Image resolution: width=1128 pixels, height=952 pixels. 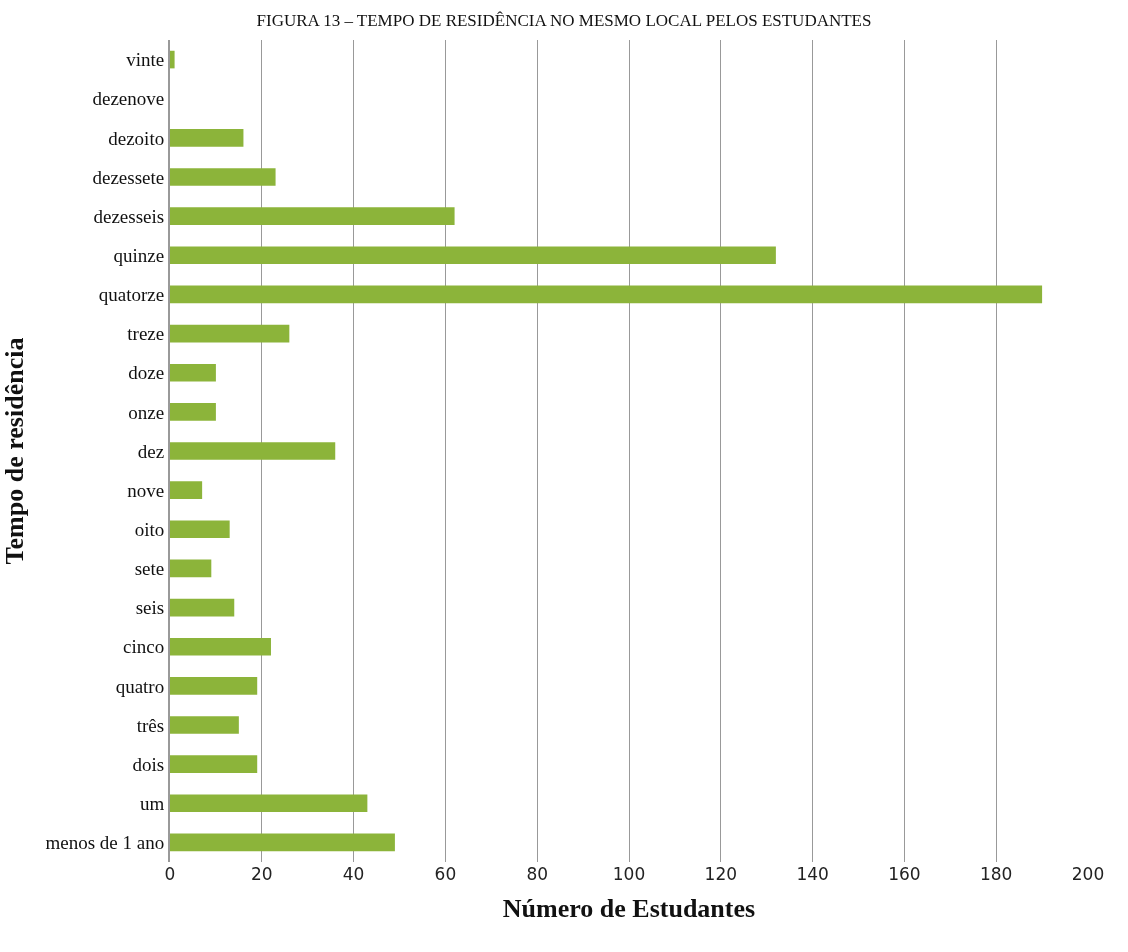 I want to click on x-tick-label: 120, so click(x=721, y=874).